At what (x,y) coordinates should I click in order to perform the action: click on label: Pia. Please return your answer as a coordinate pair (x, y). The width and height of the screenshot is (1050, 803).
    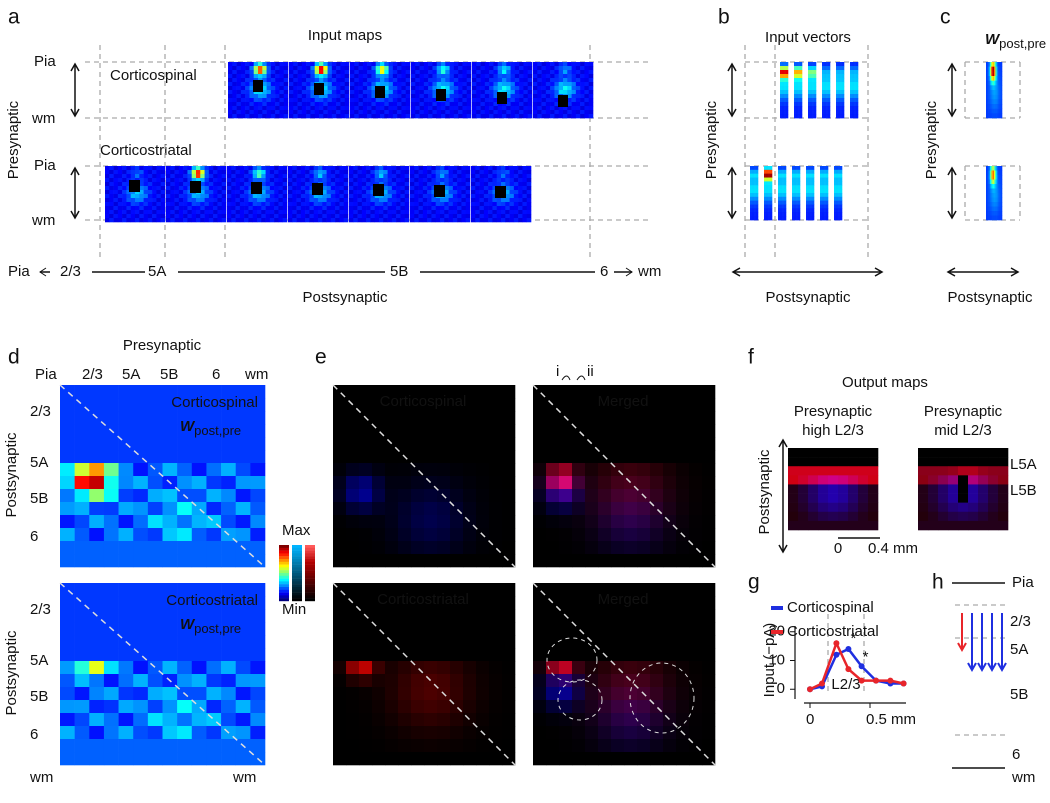
    Looking at the image, I should click on (45, 165).